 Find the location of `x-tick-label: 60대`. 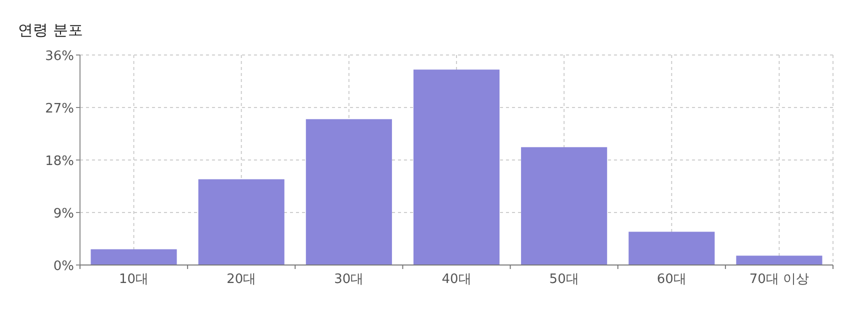

x-tick-label: 60대 is located at coordinates (671, 279).